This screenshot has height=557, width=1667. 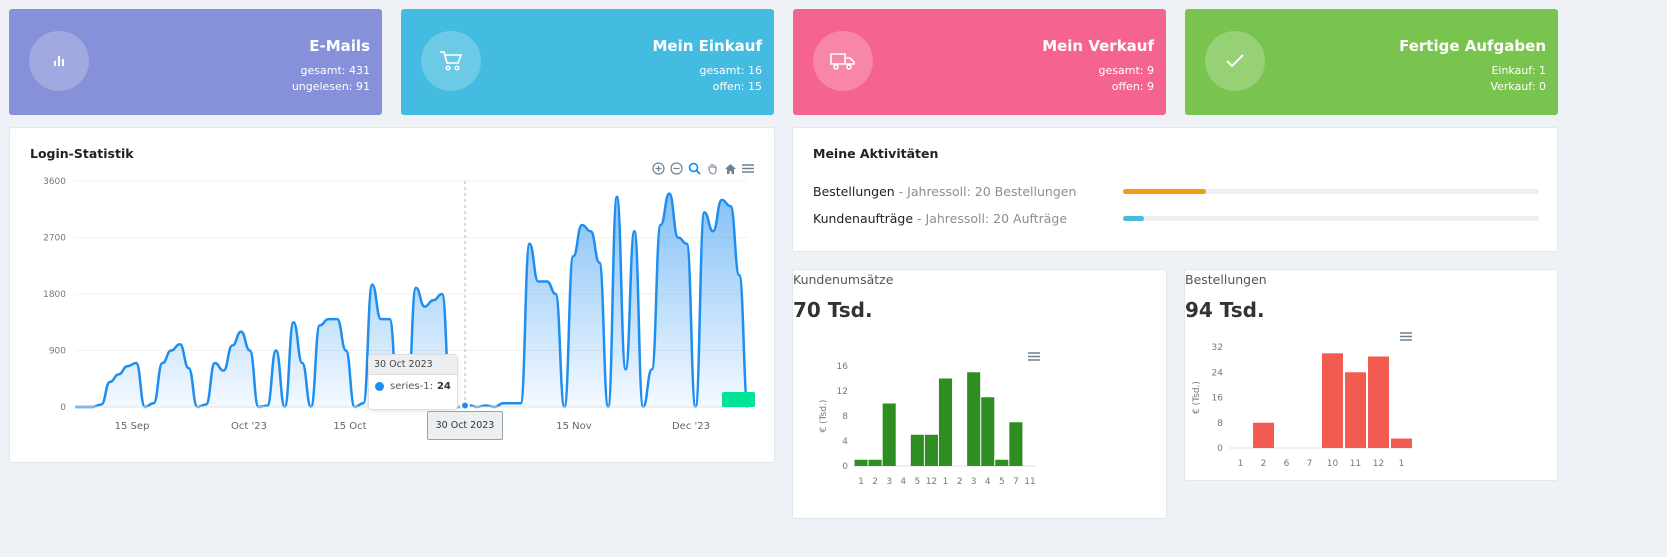 I want to click on activity-sub: - Jahressoll: 20 Bestellungen, so click(x=985, y=191).